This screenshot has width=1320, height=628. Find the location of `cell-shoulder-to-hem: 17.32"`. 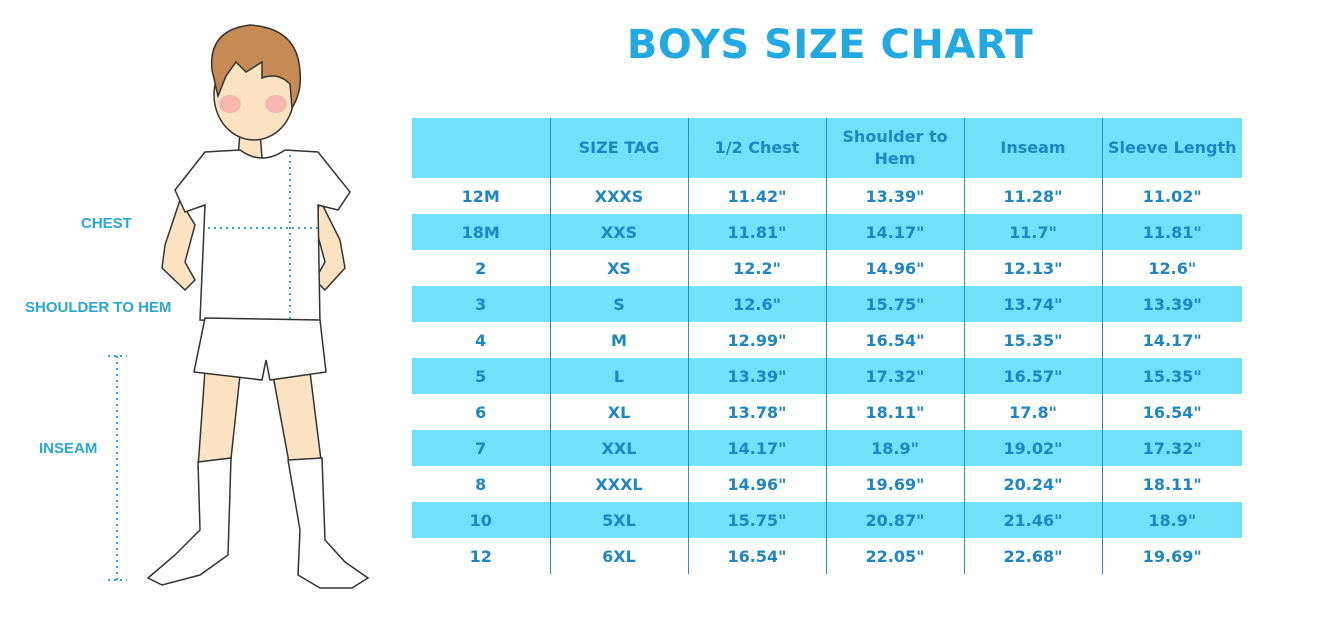

cell-shoulder-to-hem: 17.32" is located at coordinates (894, 376).